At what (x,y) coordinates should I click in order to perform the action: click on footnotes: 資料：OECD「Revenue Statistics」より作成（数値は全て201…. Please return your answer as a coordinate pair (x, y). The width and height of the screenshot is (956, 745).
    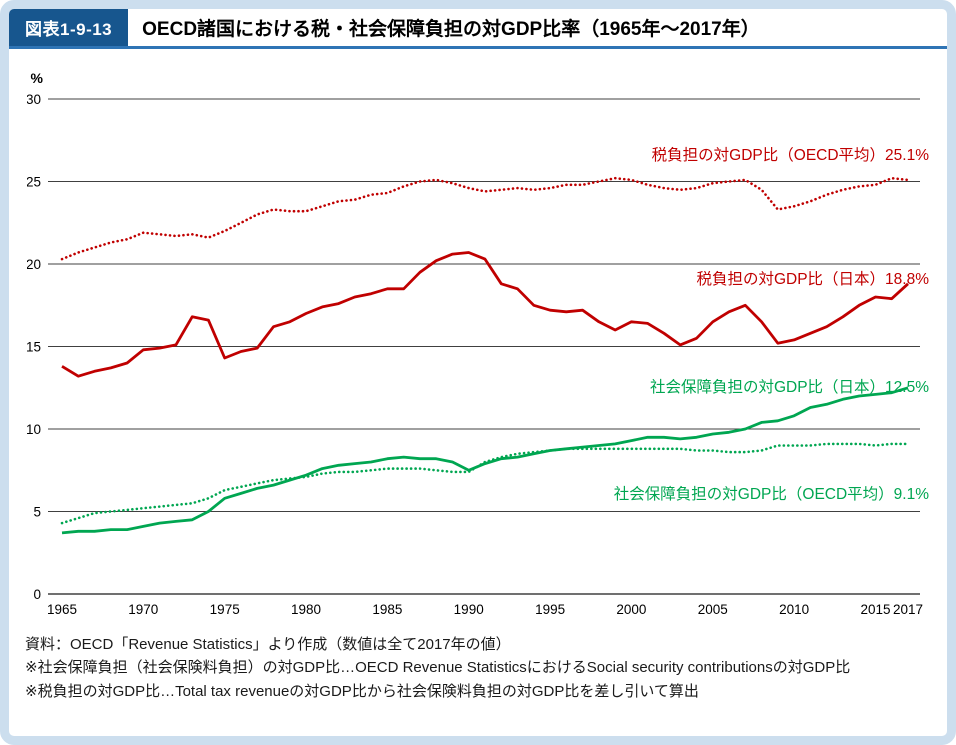
    Looking at the image, I should click on (475, 668).